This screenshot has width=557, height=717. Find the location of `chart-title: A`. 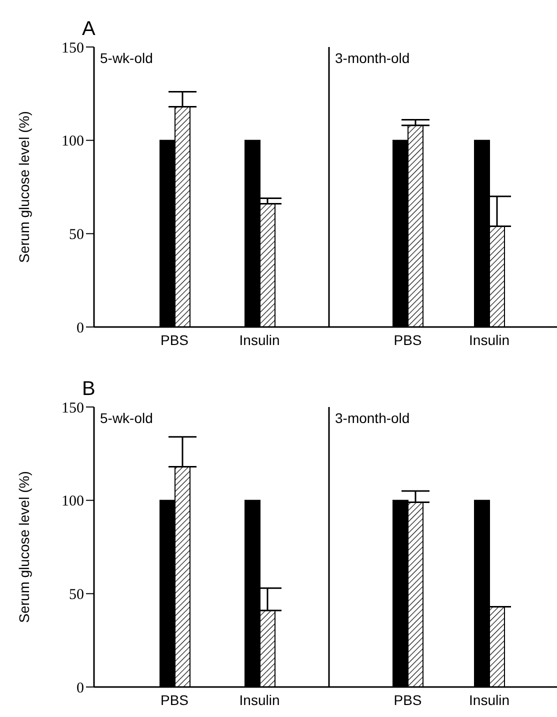

chart-title: A is located at coordinates (89, 29).